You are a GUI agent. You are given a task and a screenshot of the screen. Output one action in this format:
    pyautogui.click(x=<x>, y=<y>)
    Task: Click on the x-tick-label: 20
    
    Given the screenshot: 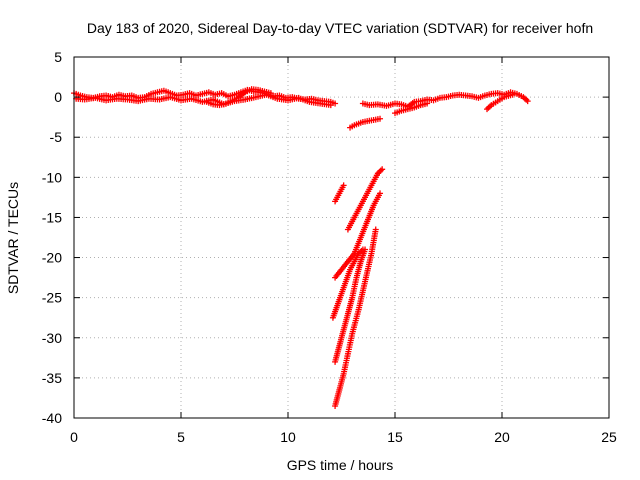 What is the action you would take?
    pyautogui.click(x=502, y=437)
    